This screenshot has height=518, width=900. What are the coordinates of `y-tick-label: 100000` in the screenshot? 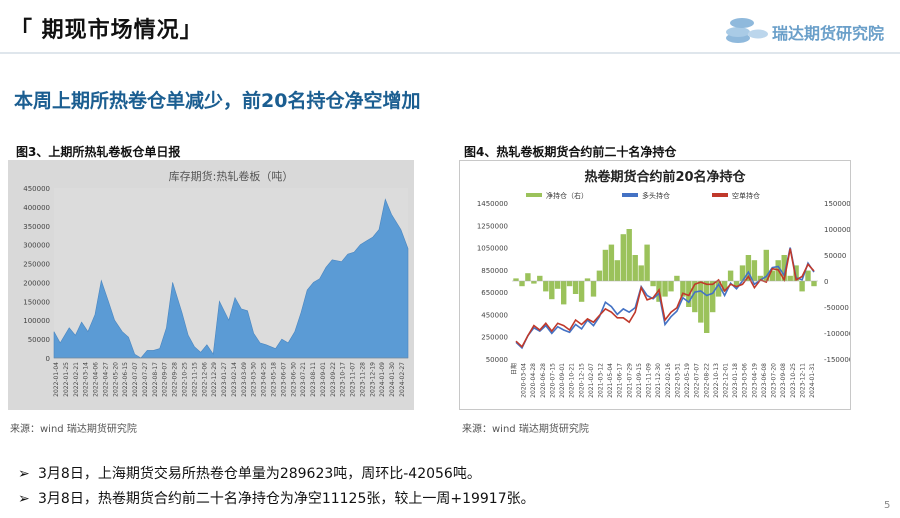 It's located at (36, 321).